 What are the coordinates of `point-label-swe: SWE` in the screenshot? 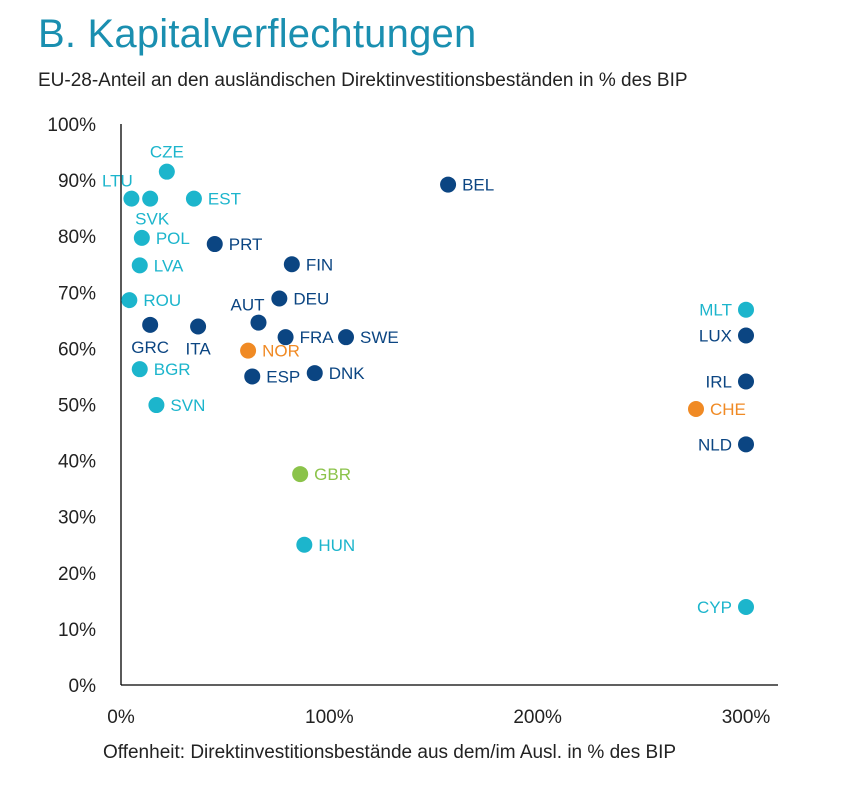 It's located at (379, 337).